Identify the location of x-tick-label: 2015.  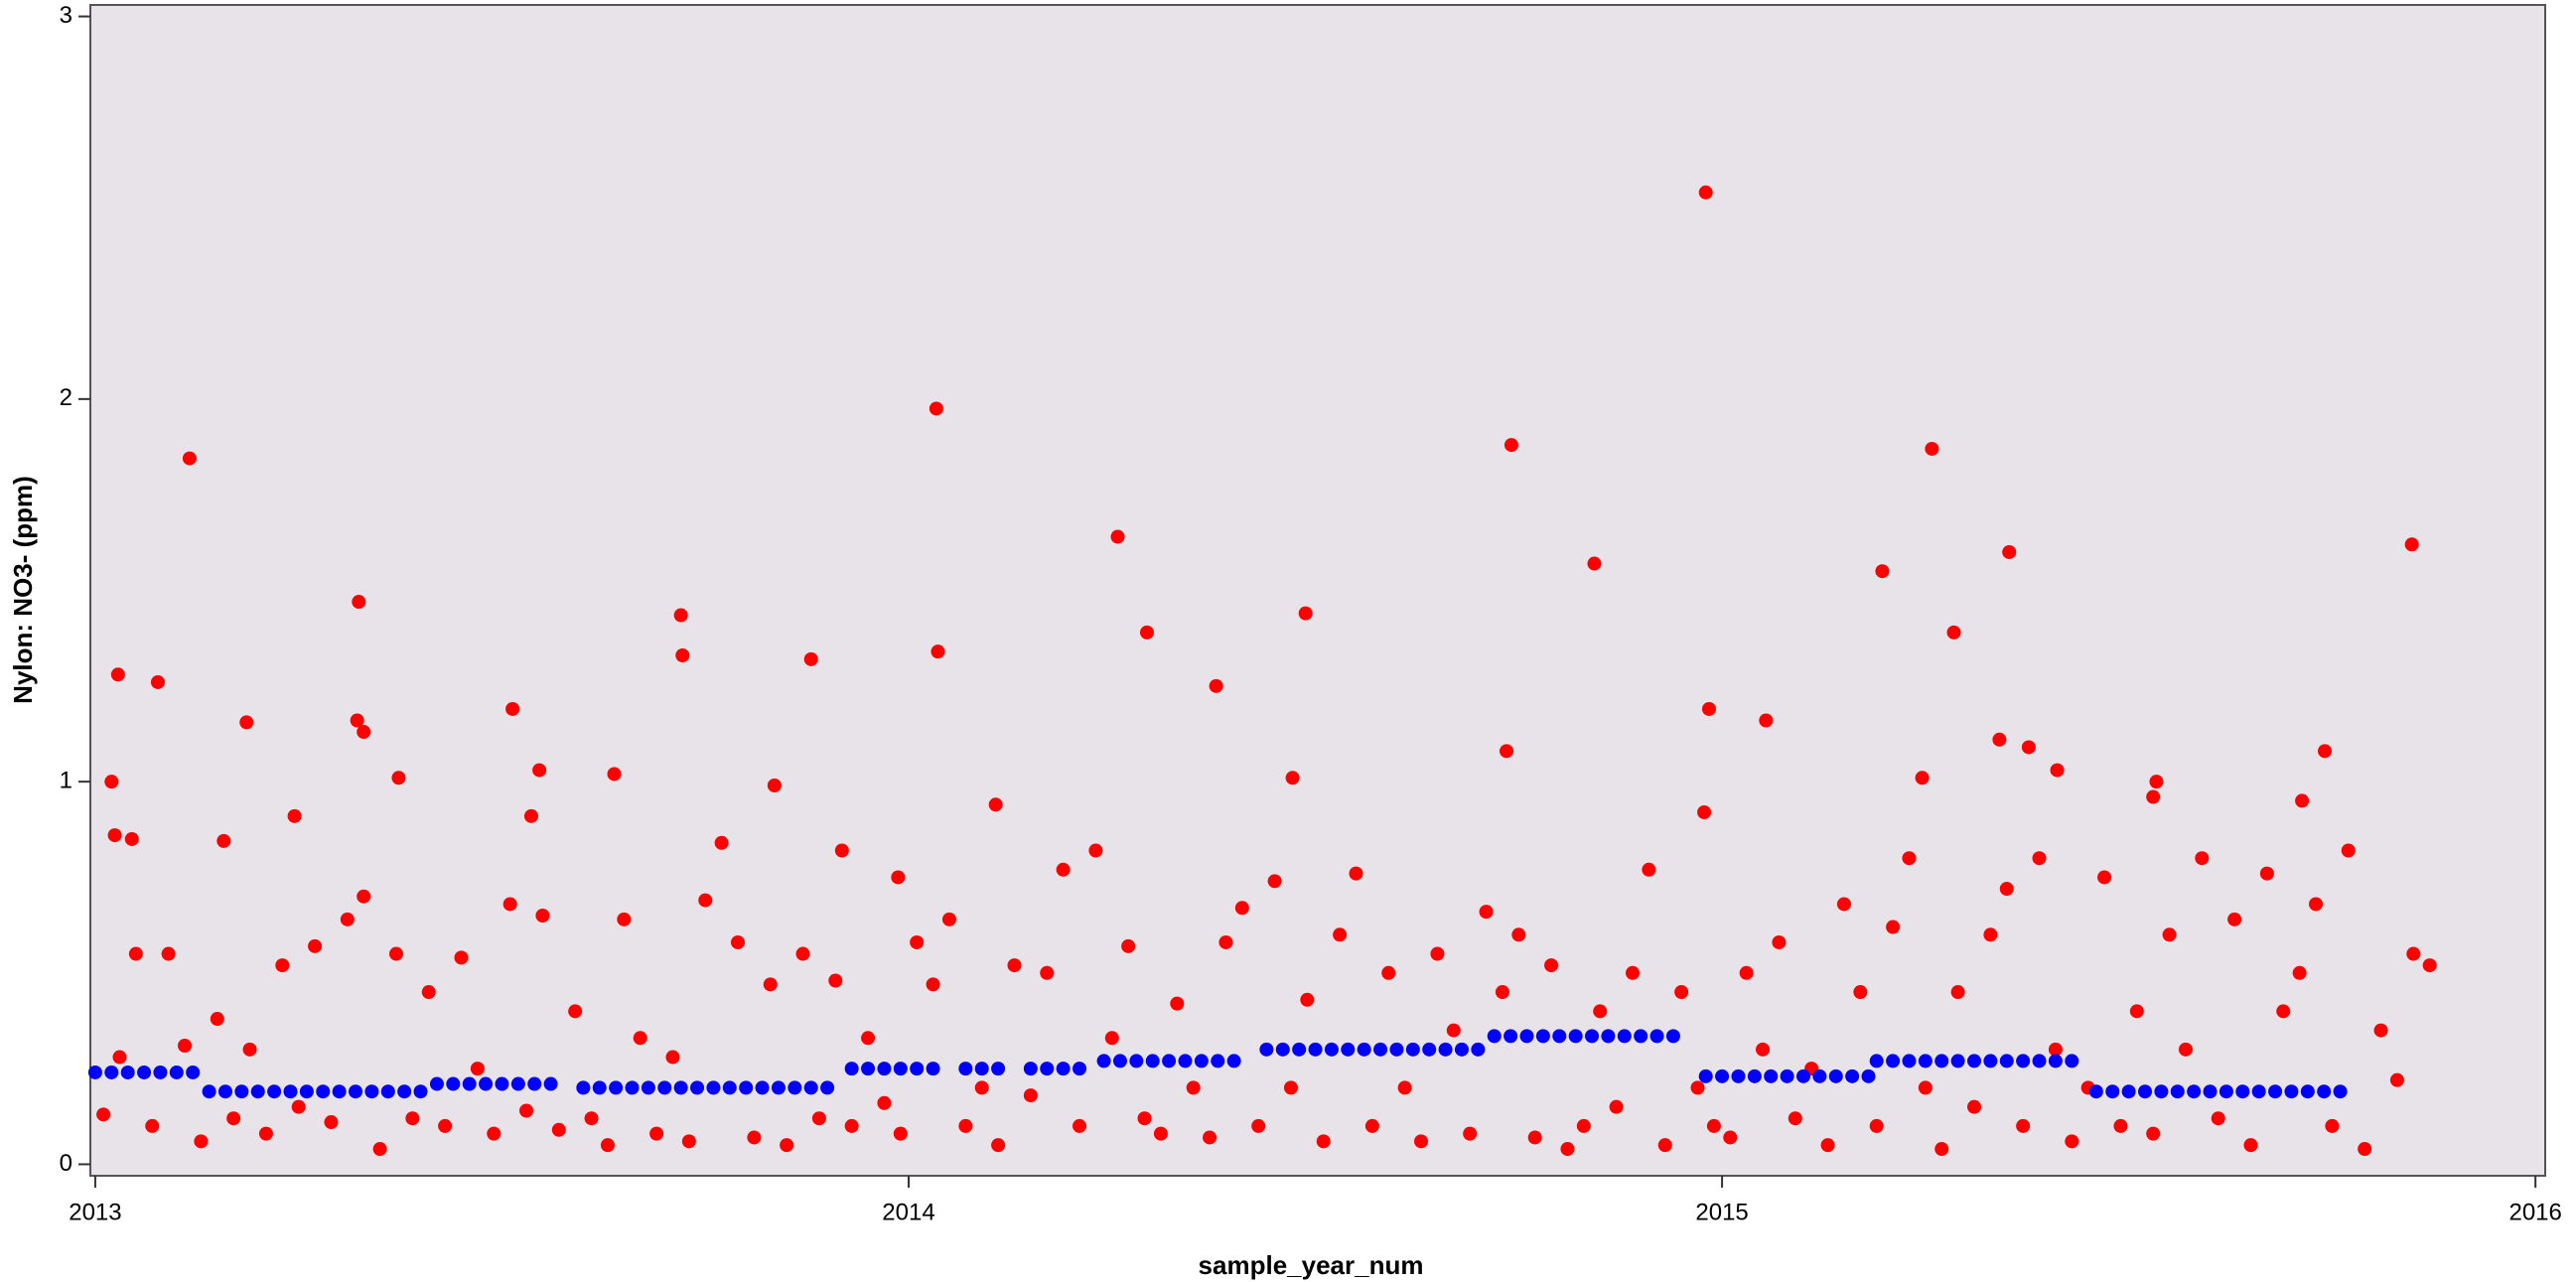
(1722, 1212).